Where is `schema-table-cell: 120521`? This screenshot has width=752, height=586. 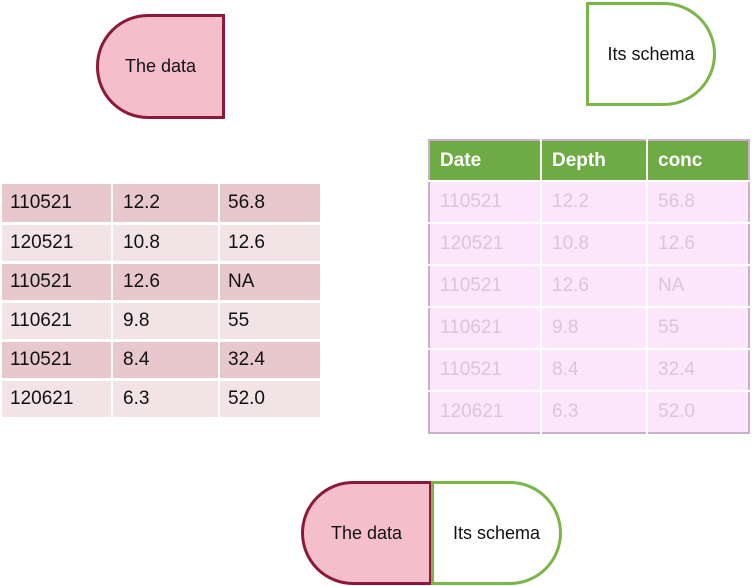 schema-table-cell: 120521 is located at coordinates (485, 243).